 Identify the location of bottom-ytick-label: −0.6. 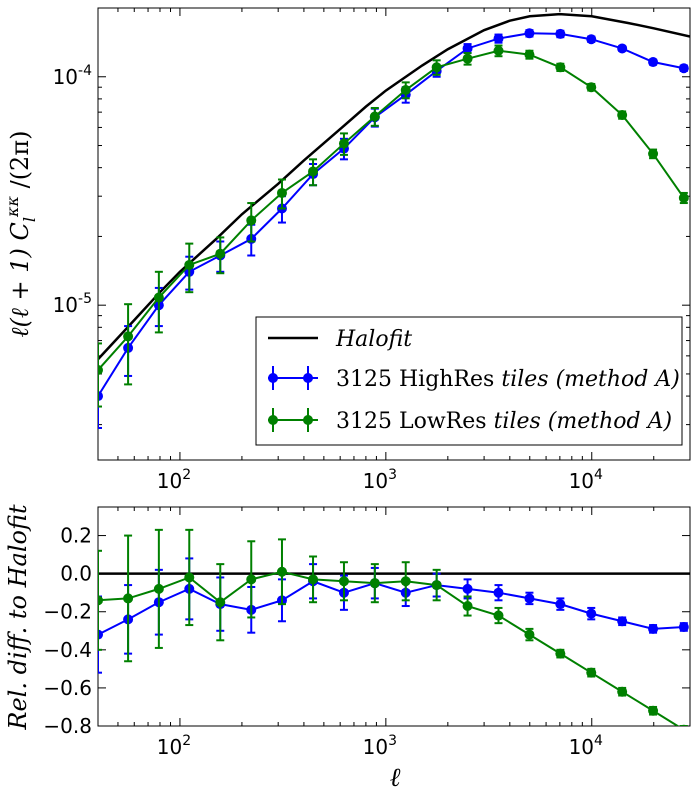
(67, 688).